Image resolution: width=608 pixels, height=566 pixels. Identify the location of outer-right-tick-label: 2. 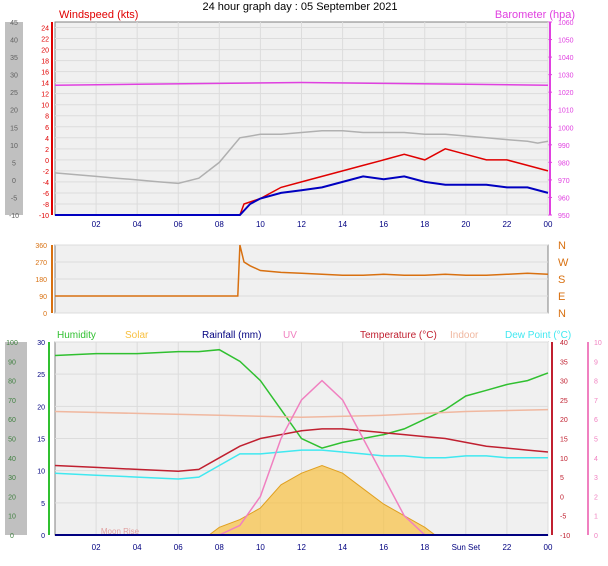
(596, 497).